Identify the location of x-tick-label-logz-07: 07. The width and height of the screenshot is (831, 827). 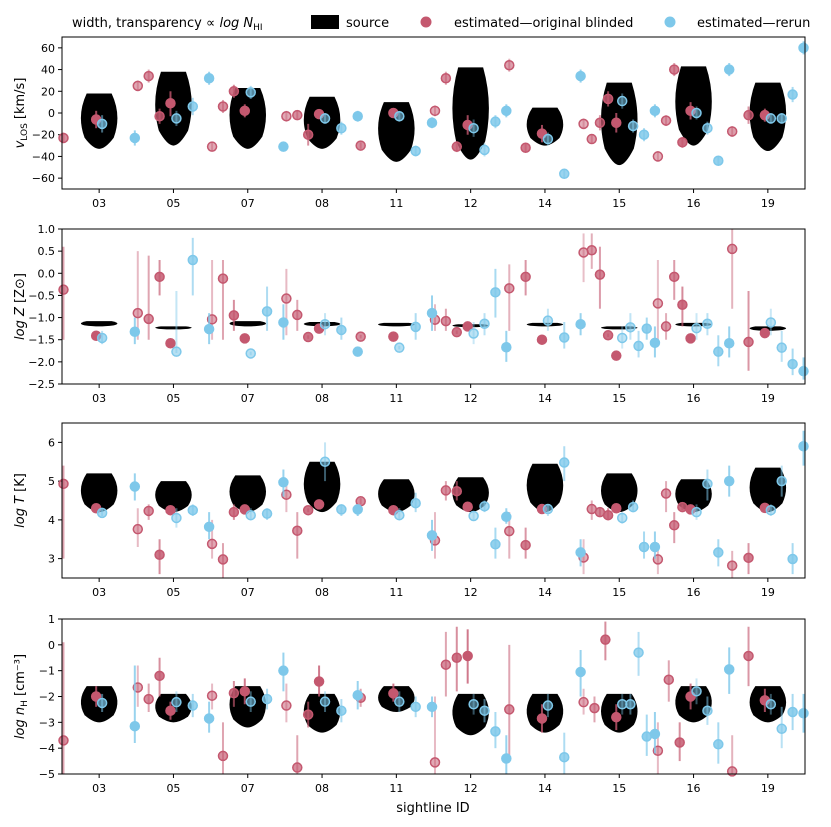
(248, 398).